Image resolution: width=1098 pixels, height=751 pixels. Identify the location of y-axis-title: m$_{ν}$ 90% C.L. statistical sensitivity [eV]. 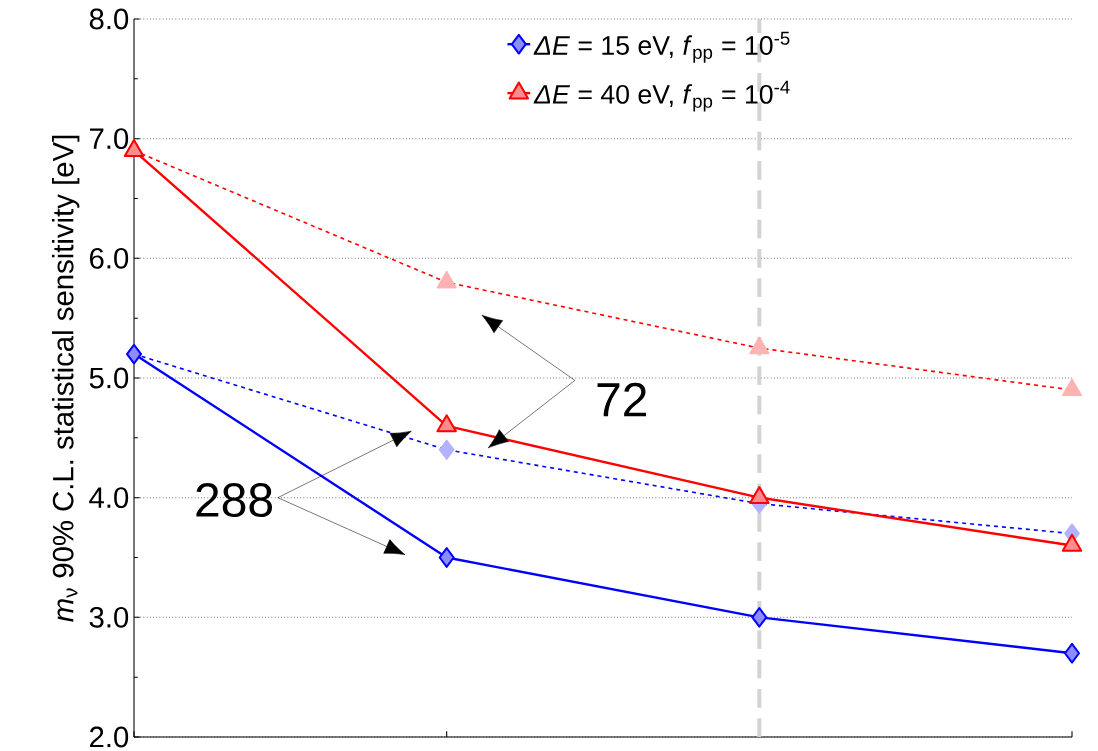
(66, 378).